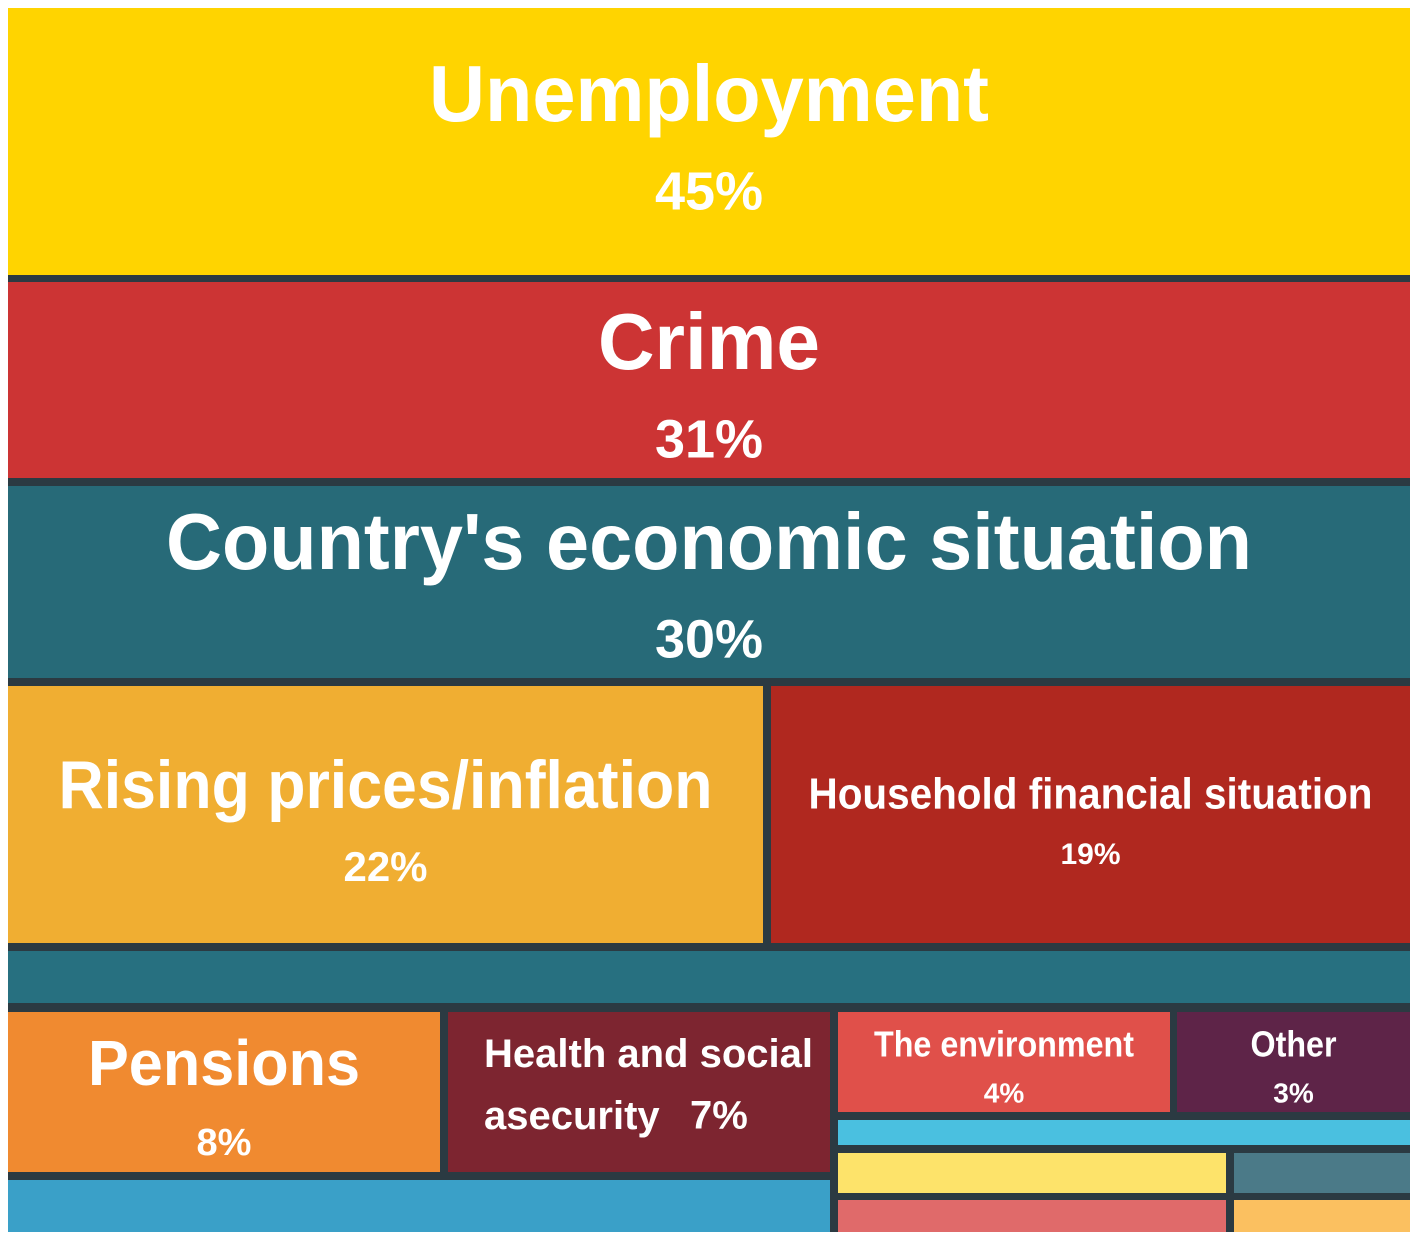  I want to click on tile-label: Unemployment, so click(709, 93).